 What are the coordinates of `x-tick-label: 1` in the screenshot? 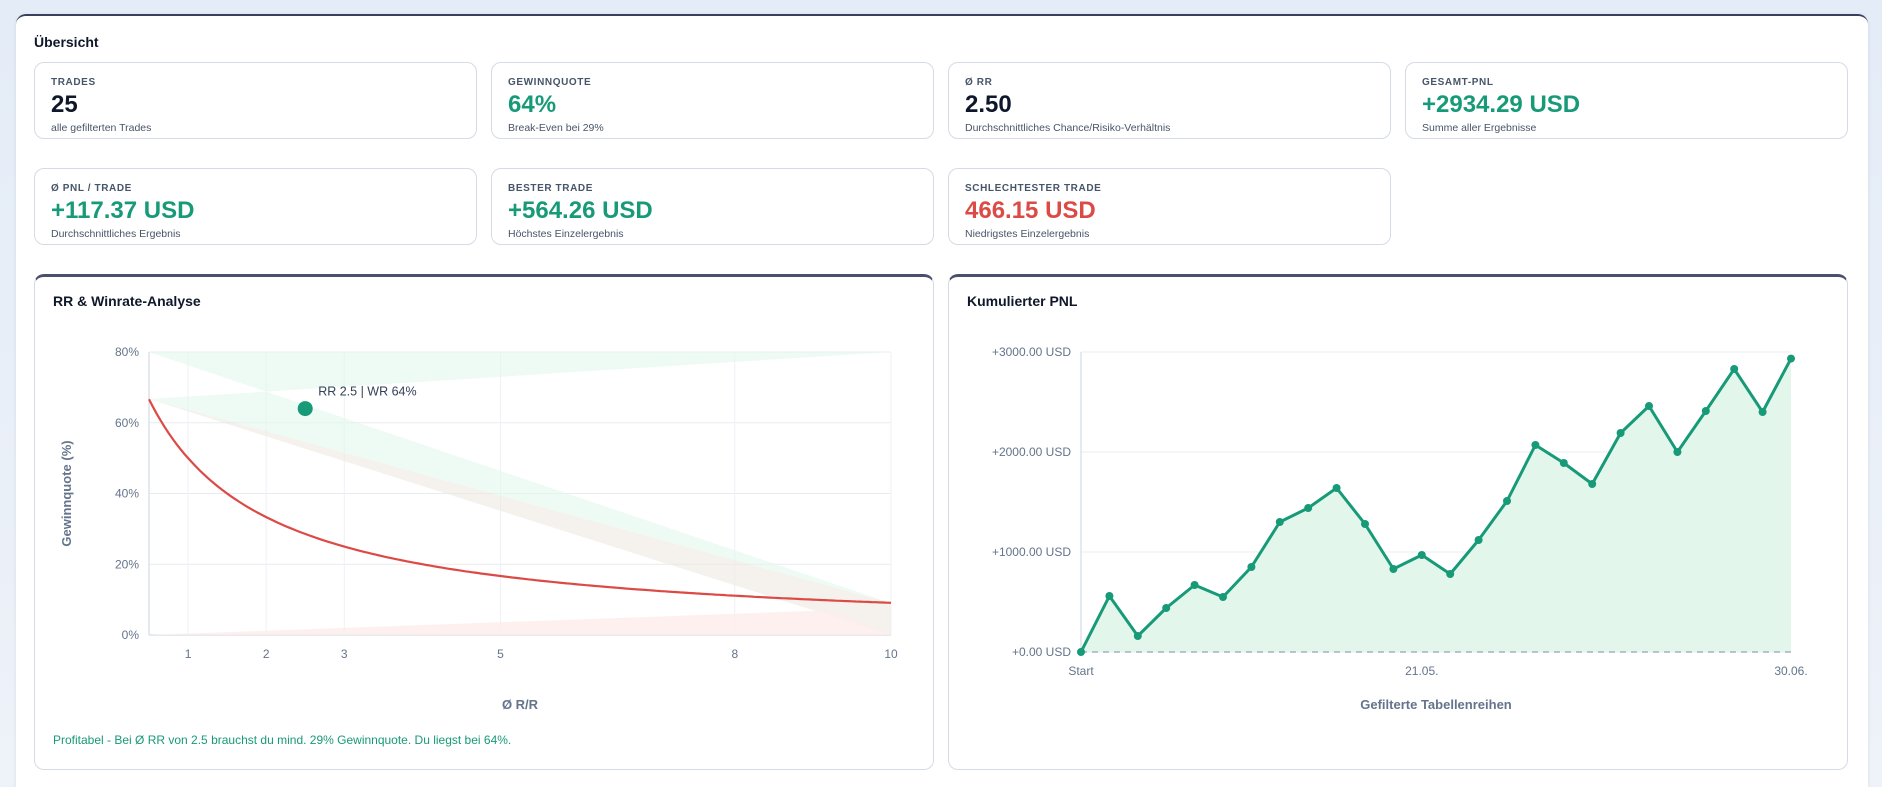 It's located at (188, 654).